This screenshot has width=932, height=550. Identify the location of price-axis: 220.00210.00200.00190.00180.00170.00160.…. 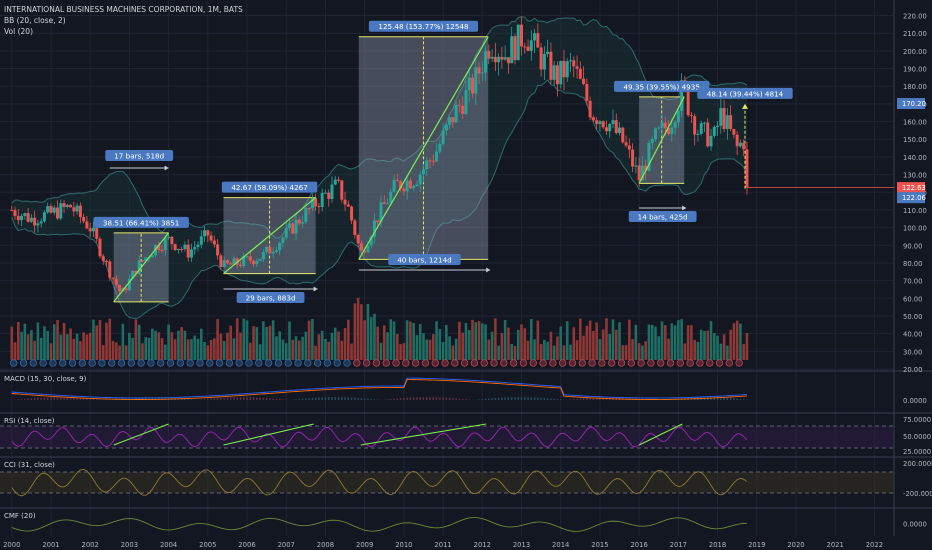
(912, 193).